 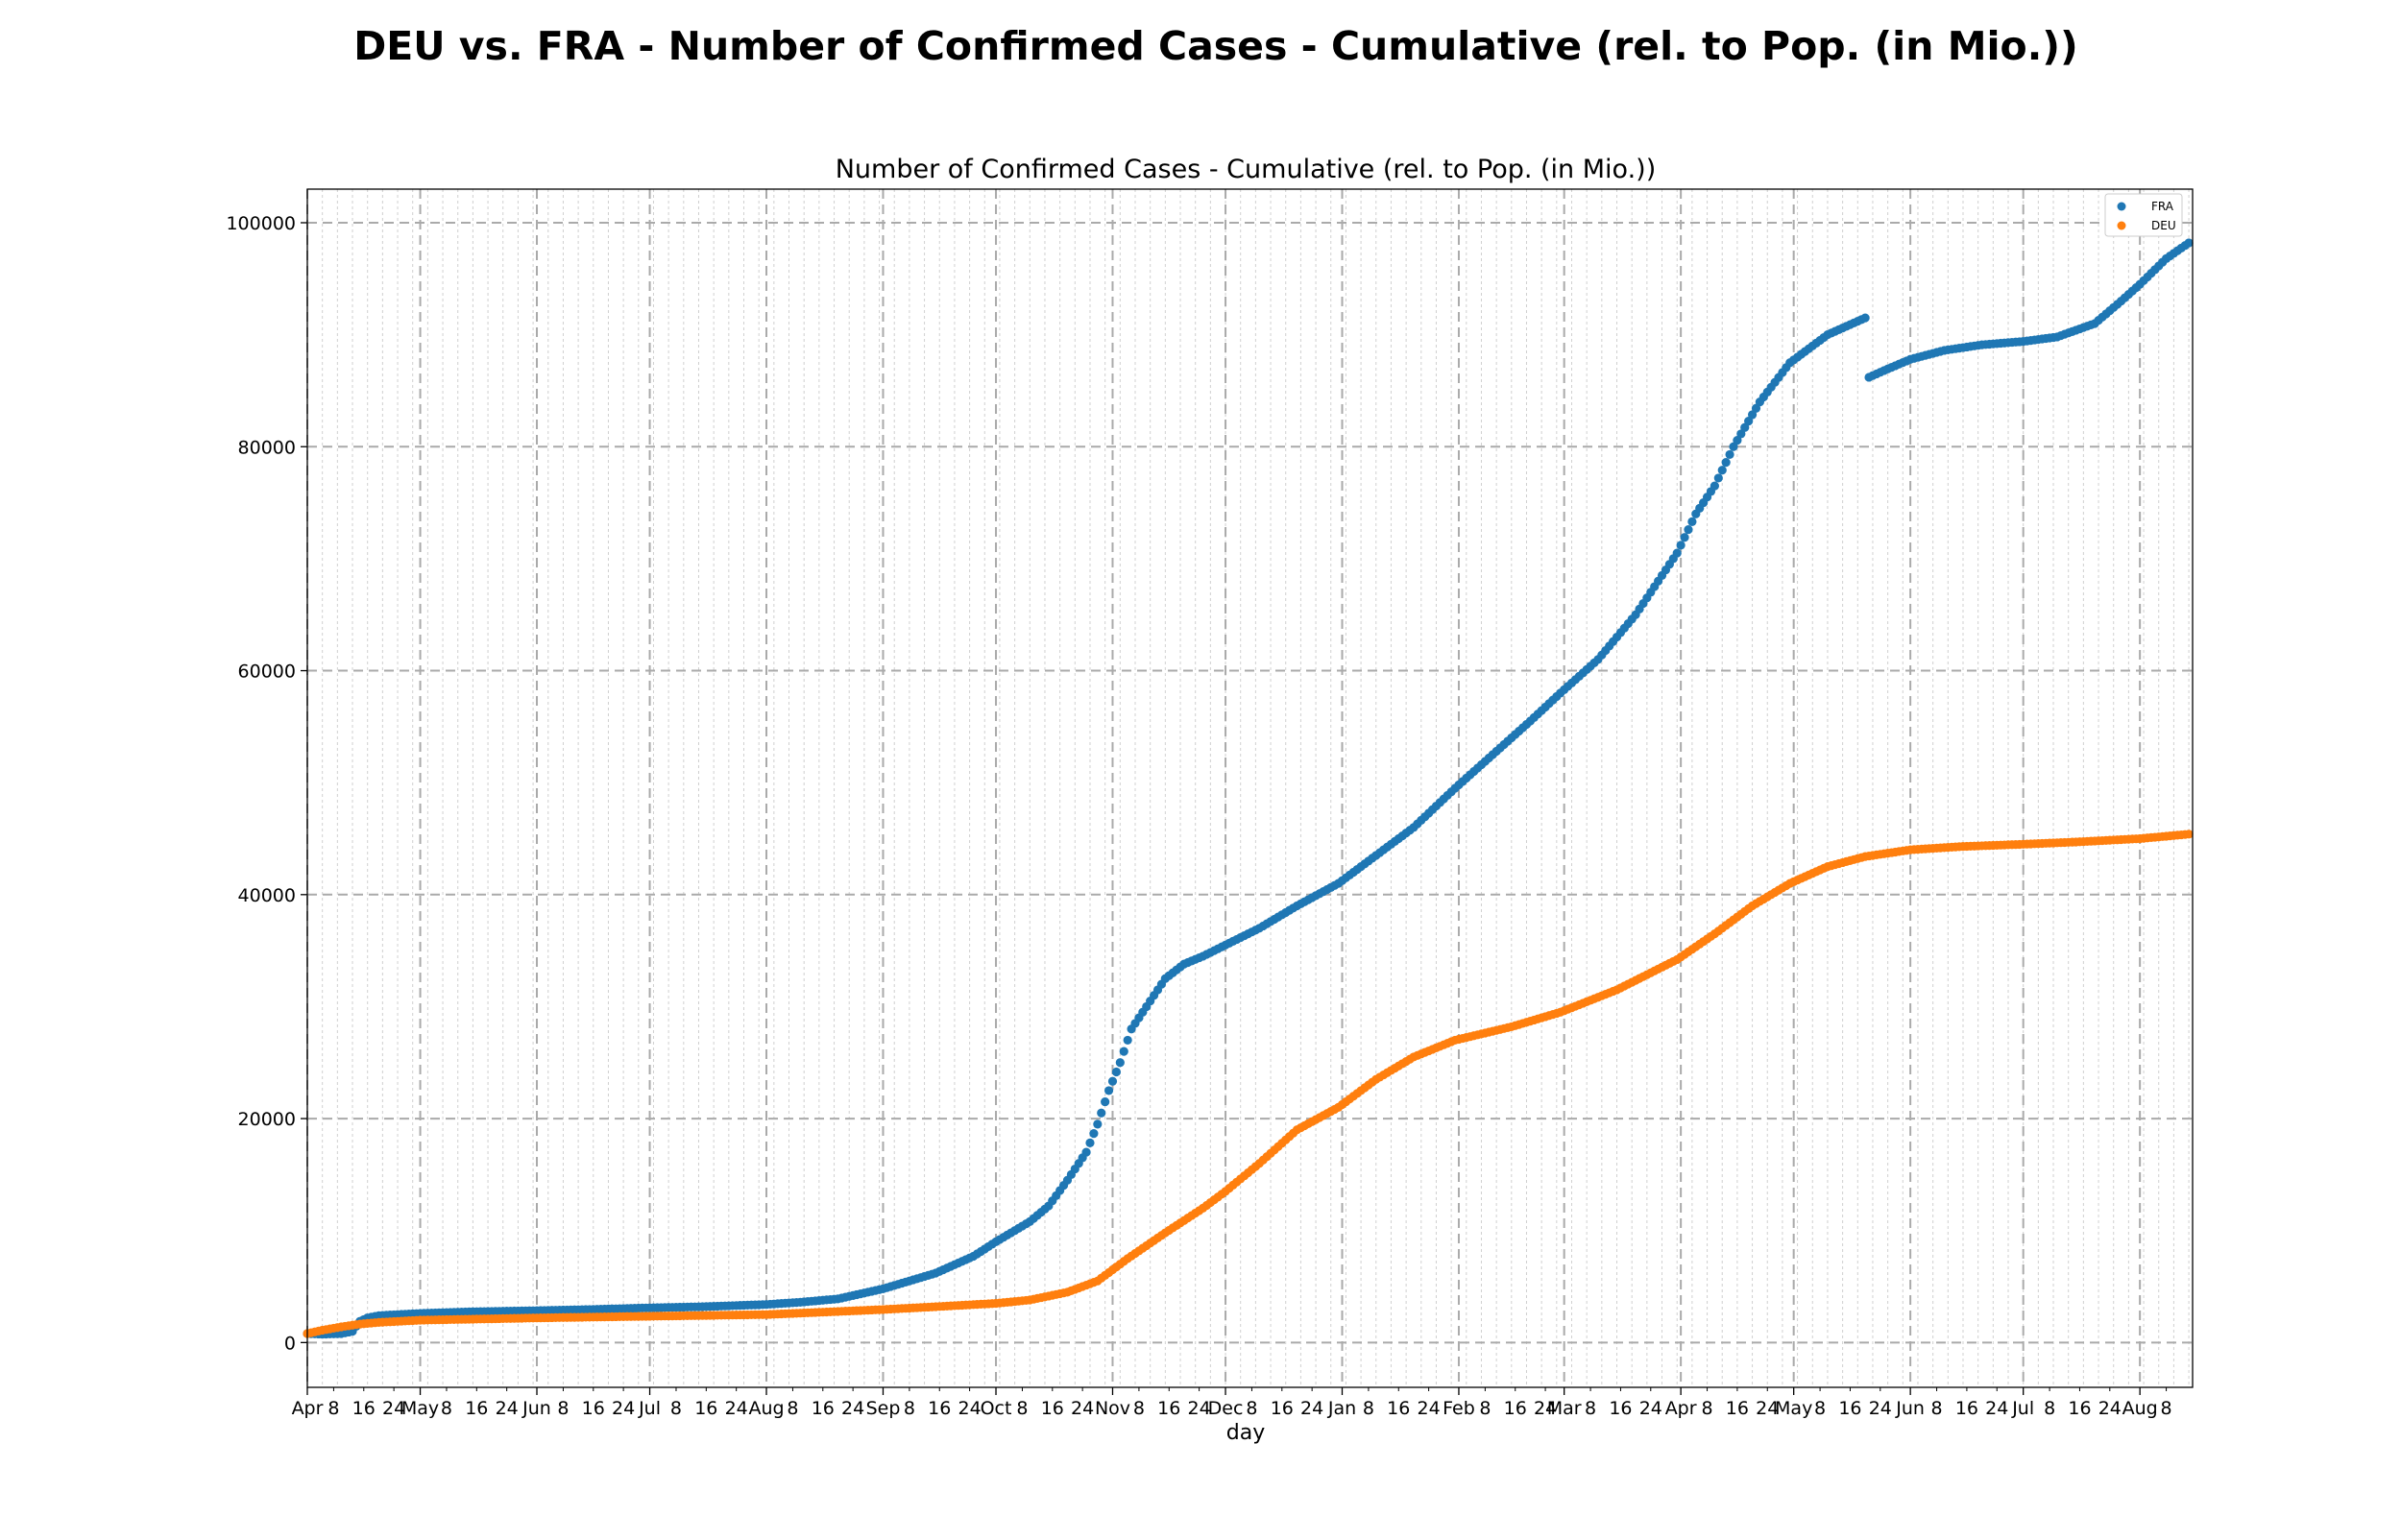 I want to click on x-axis-label: day, so click(x=1246, y=1433).